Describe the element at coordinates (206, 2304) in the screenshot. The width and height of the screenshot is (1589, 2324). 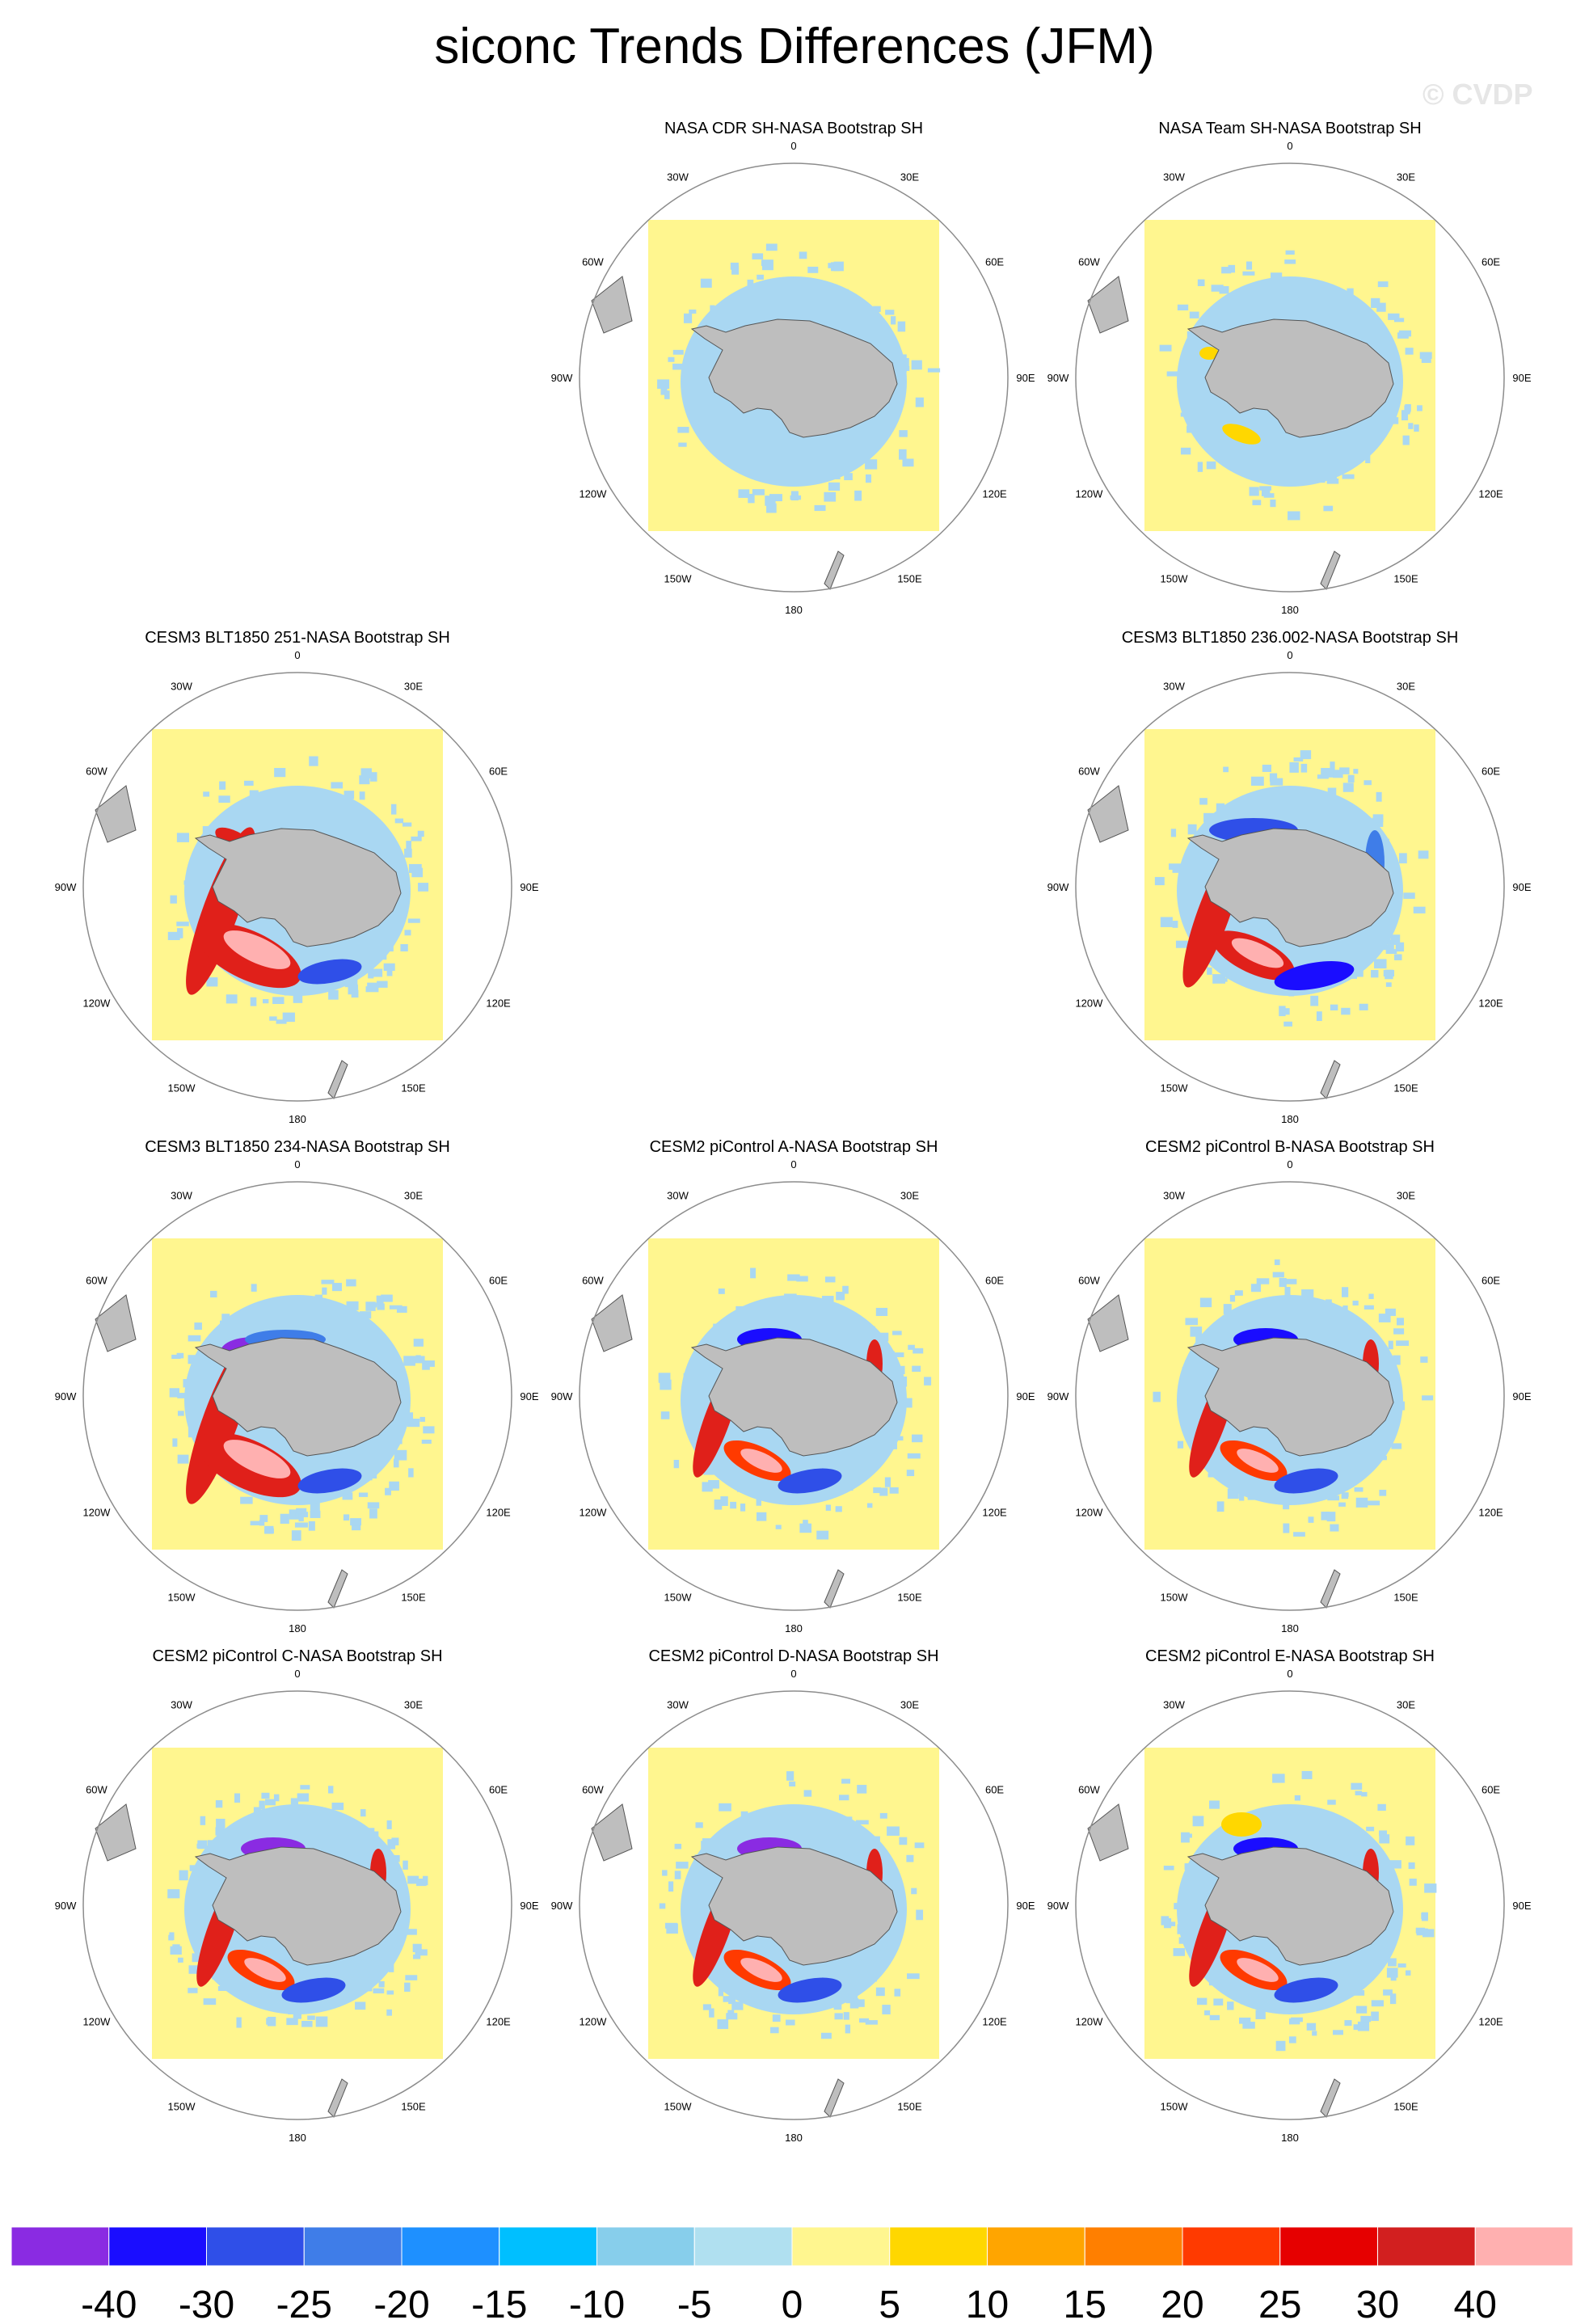
I see `colorbar-label: -30` at that location.